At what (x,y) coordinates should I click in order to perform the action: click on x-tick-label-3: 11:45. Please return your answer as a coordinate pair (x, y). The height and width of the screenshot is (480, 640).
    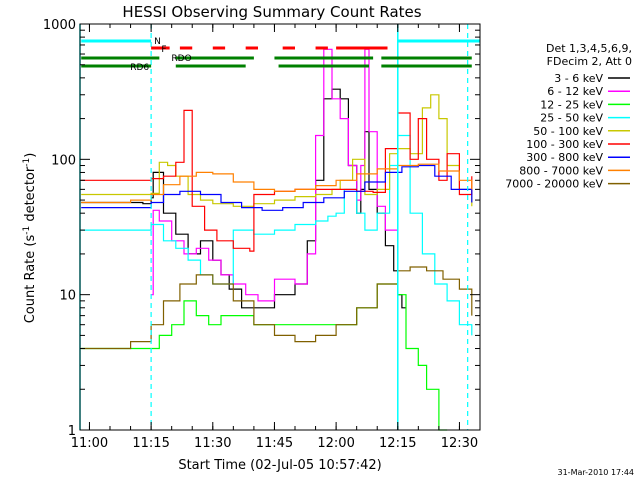
    Looking at the image, I should click on (274, 443).